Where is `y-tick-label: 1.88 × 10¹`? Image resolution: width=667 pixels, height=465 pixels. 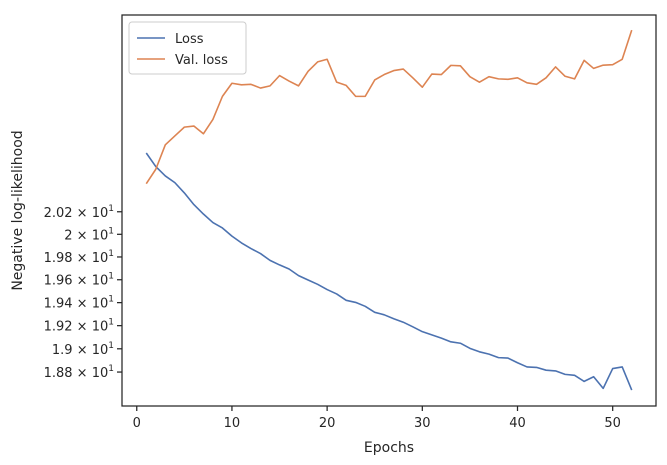 y-tick-label: 1.88 × 10¹ is located at coordinates (79, 372).